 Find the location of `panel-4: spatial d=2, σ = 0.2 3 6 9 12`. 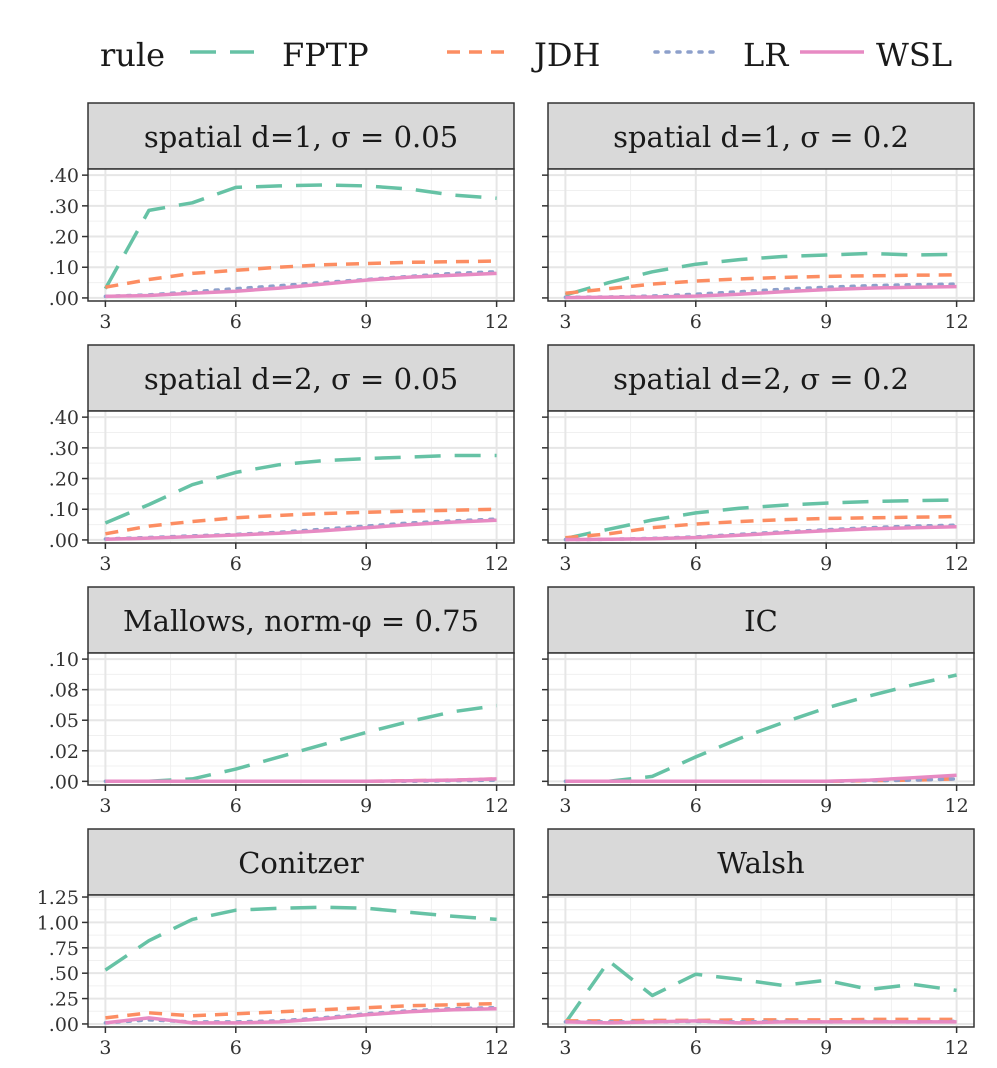

panel-4: spatial d=2, σ = 0.2 3 6 9 12 is located at coordinates (758, 459).